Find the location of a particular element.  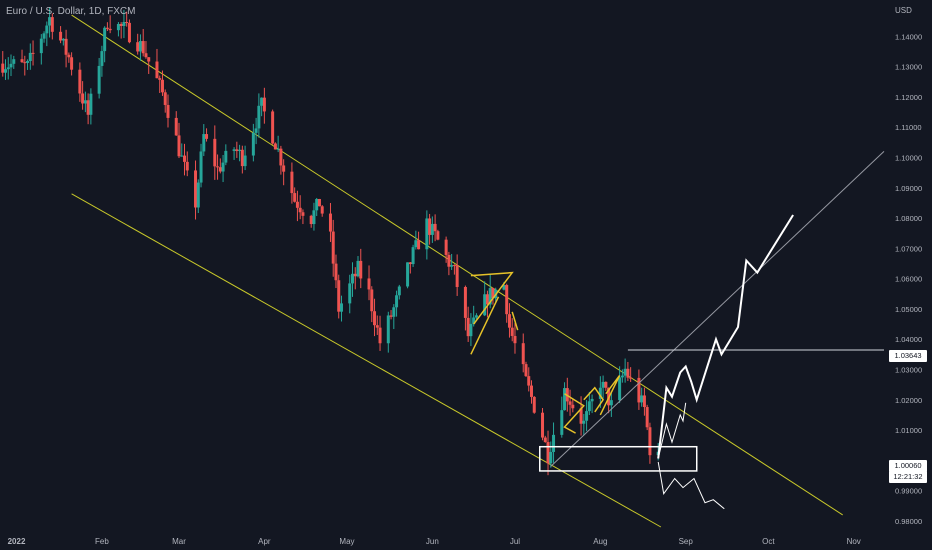

chart-title: Euro / U.S. Dollar, 1D, FXCM is located at coordinates (71, 11).